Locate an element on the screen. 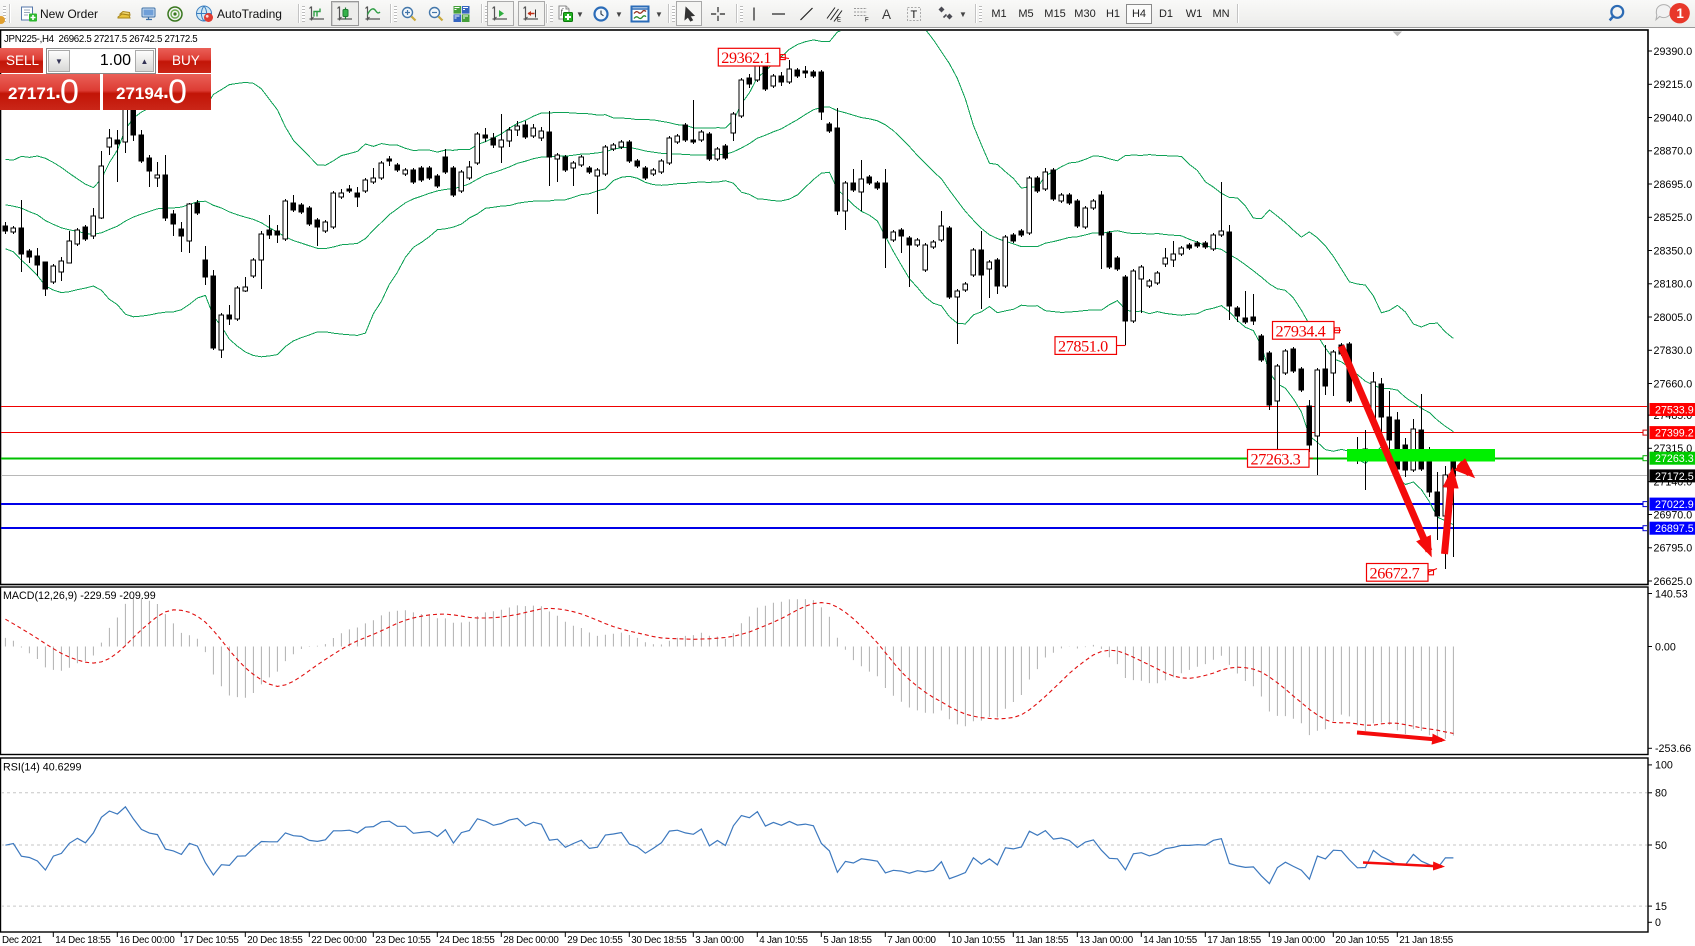 This screenshot has height=946, width=1695. svg-text: 23 Dec 10:55 is located at coordinates (403, 940).